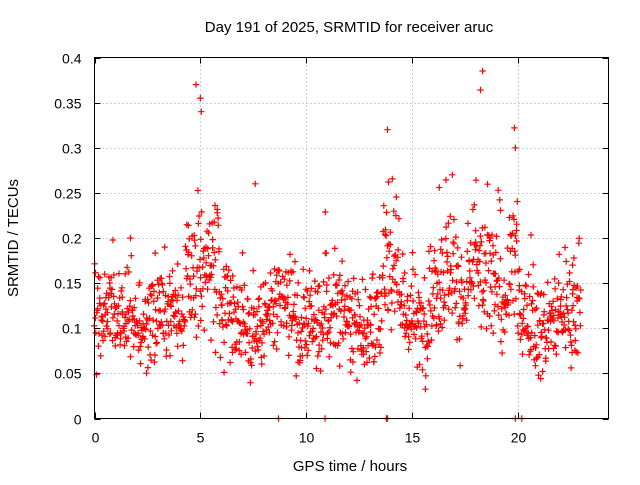 The width and height of the screenshot is (640, 485). What do you see at coordinates (13, 238) in the screenshot?
I see `y-axis-label: SRMTID / TECUs` at bounding box center [13, 238].